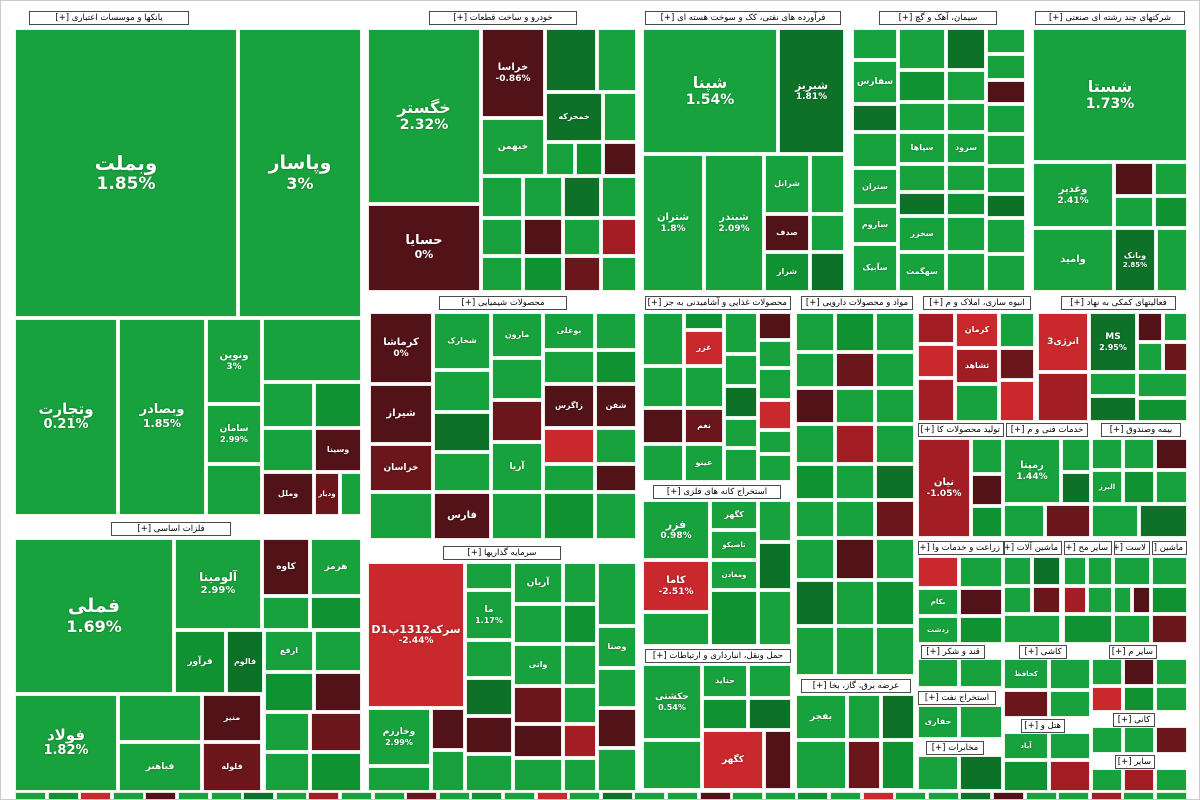 The height and width of the screenshot is (800, 1200). I want to click on sector-header-machinery: ماشین آلات [+], so click(1033, 548).